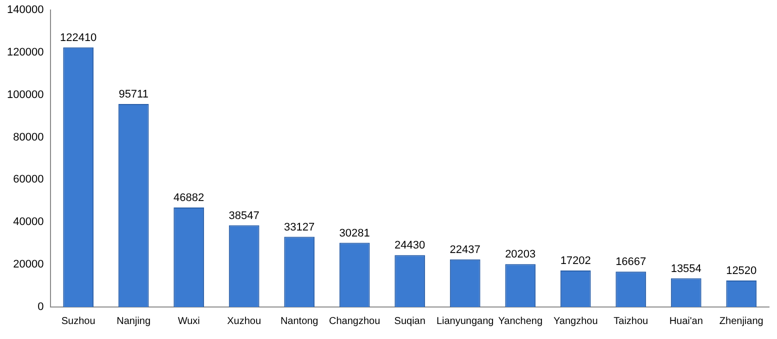 The image size is (777, 339). Describe the element at coordinates (25, 94) in the screenshot. I see `y-tick-label: 100000` at that location.